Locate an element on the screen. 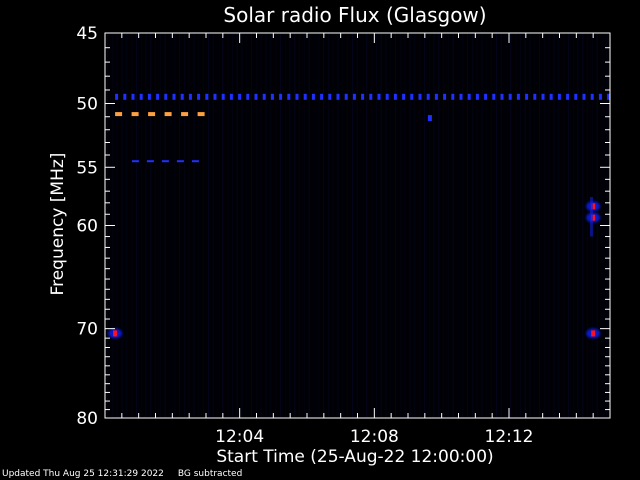 This screenshot has width=640, height=480. y-tick-label: 60 is located at coordinates (87, 227).